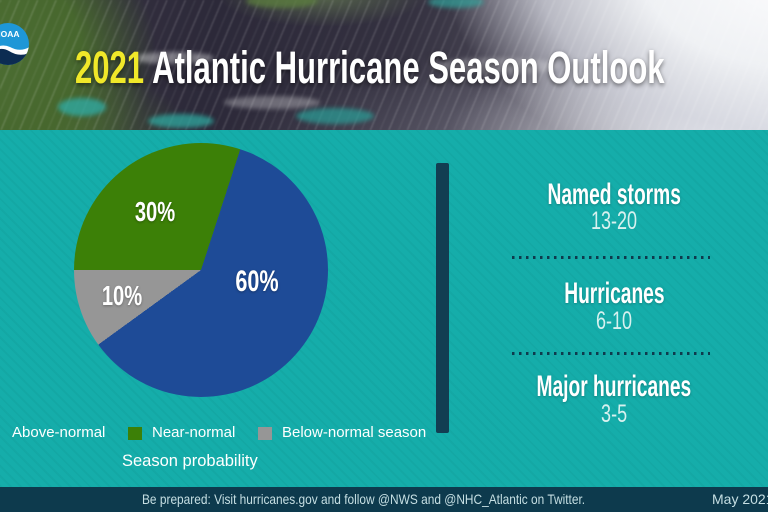 This screenshot has height=512, width=768. I want to click on stat-value-hurricanes: 6-10, so click(614, 321).